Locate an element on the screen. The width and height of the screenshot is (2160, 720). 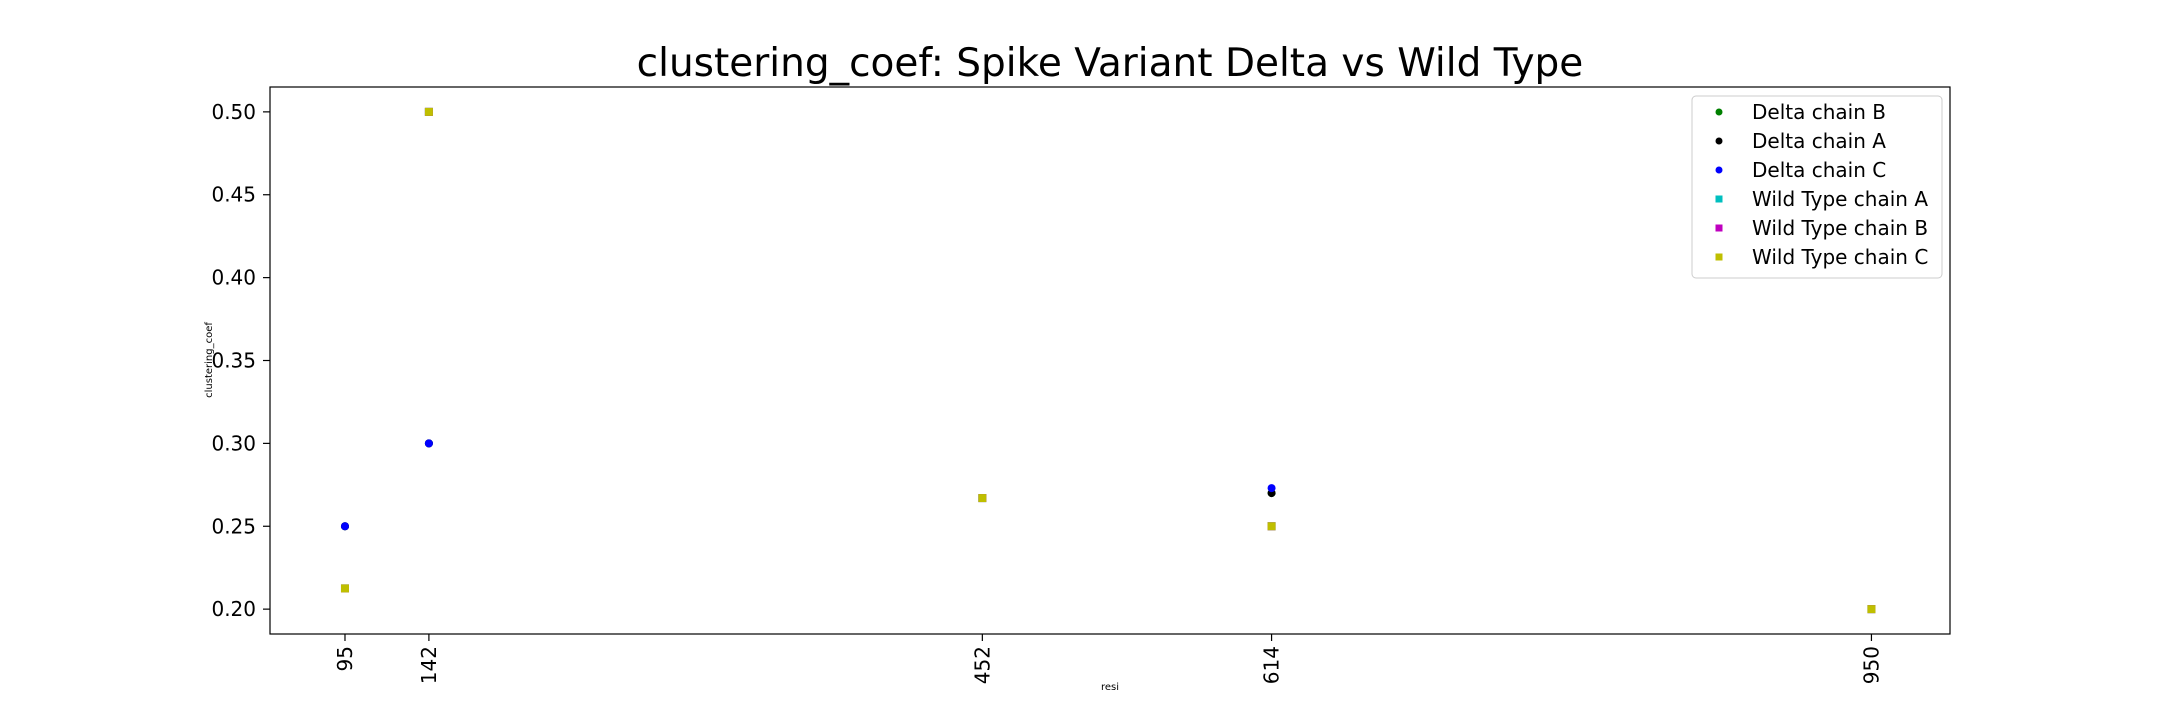
x-tick-label: 95 is located at coordinates (345, 658).